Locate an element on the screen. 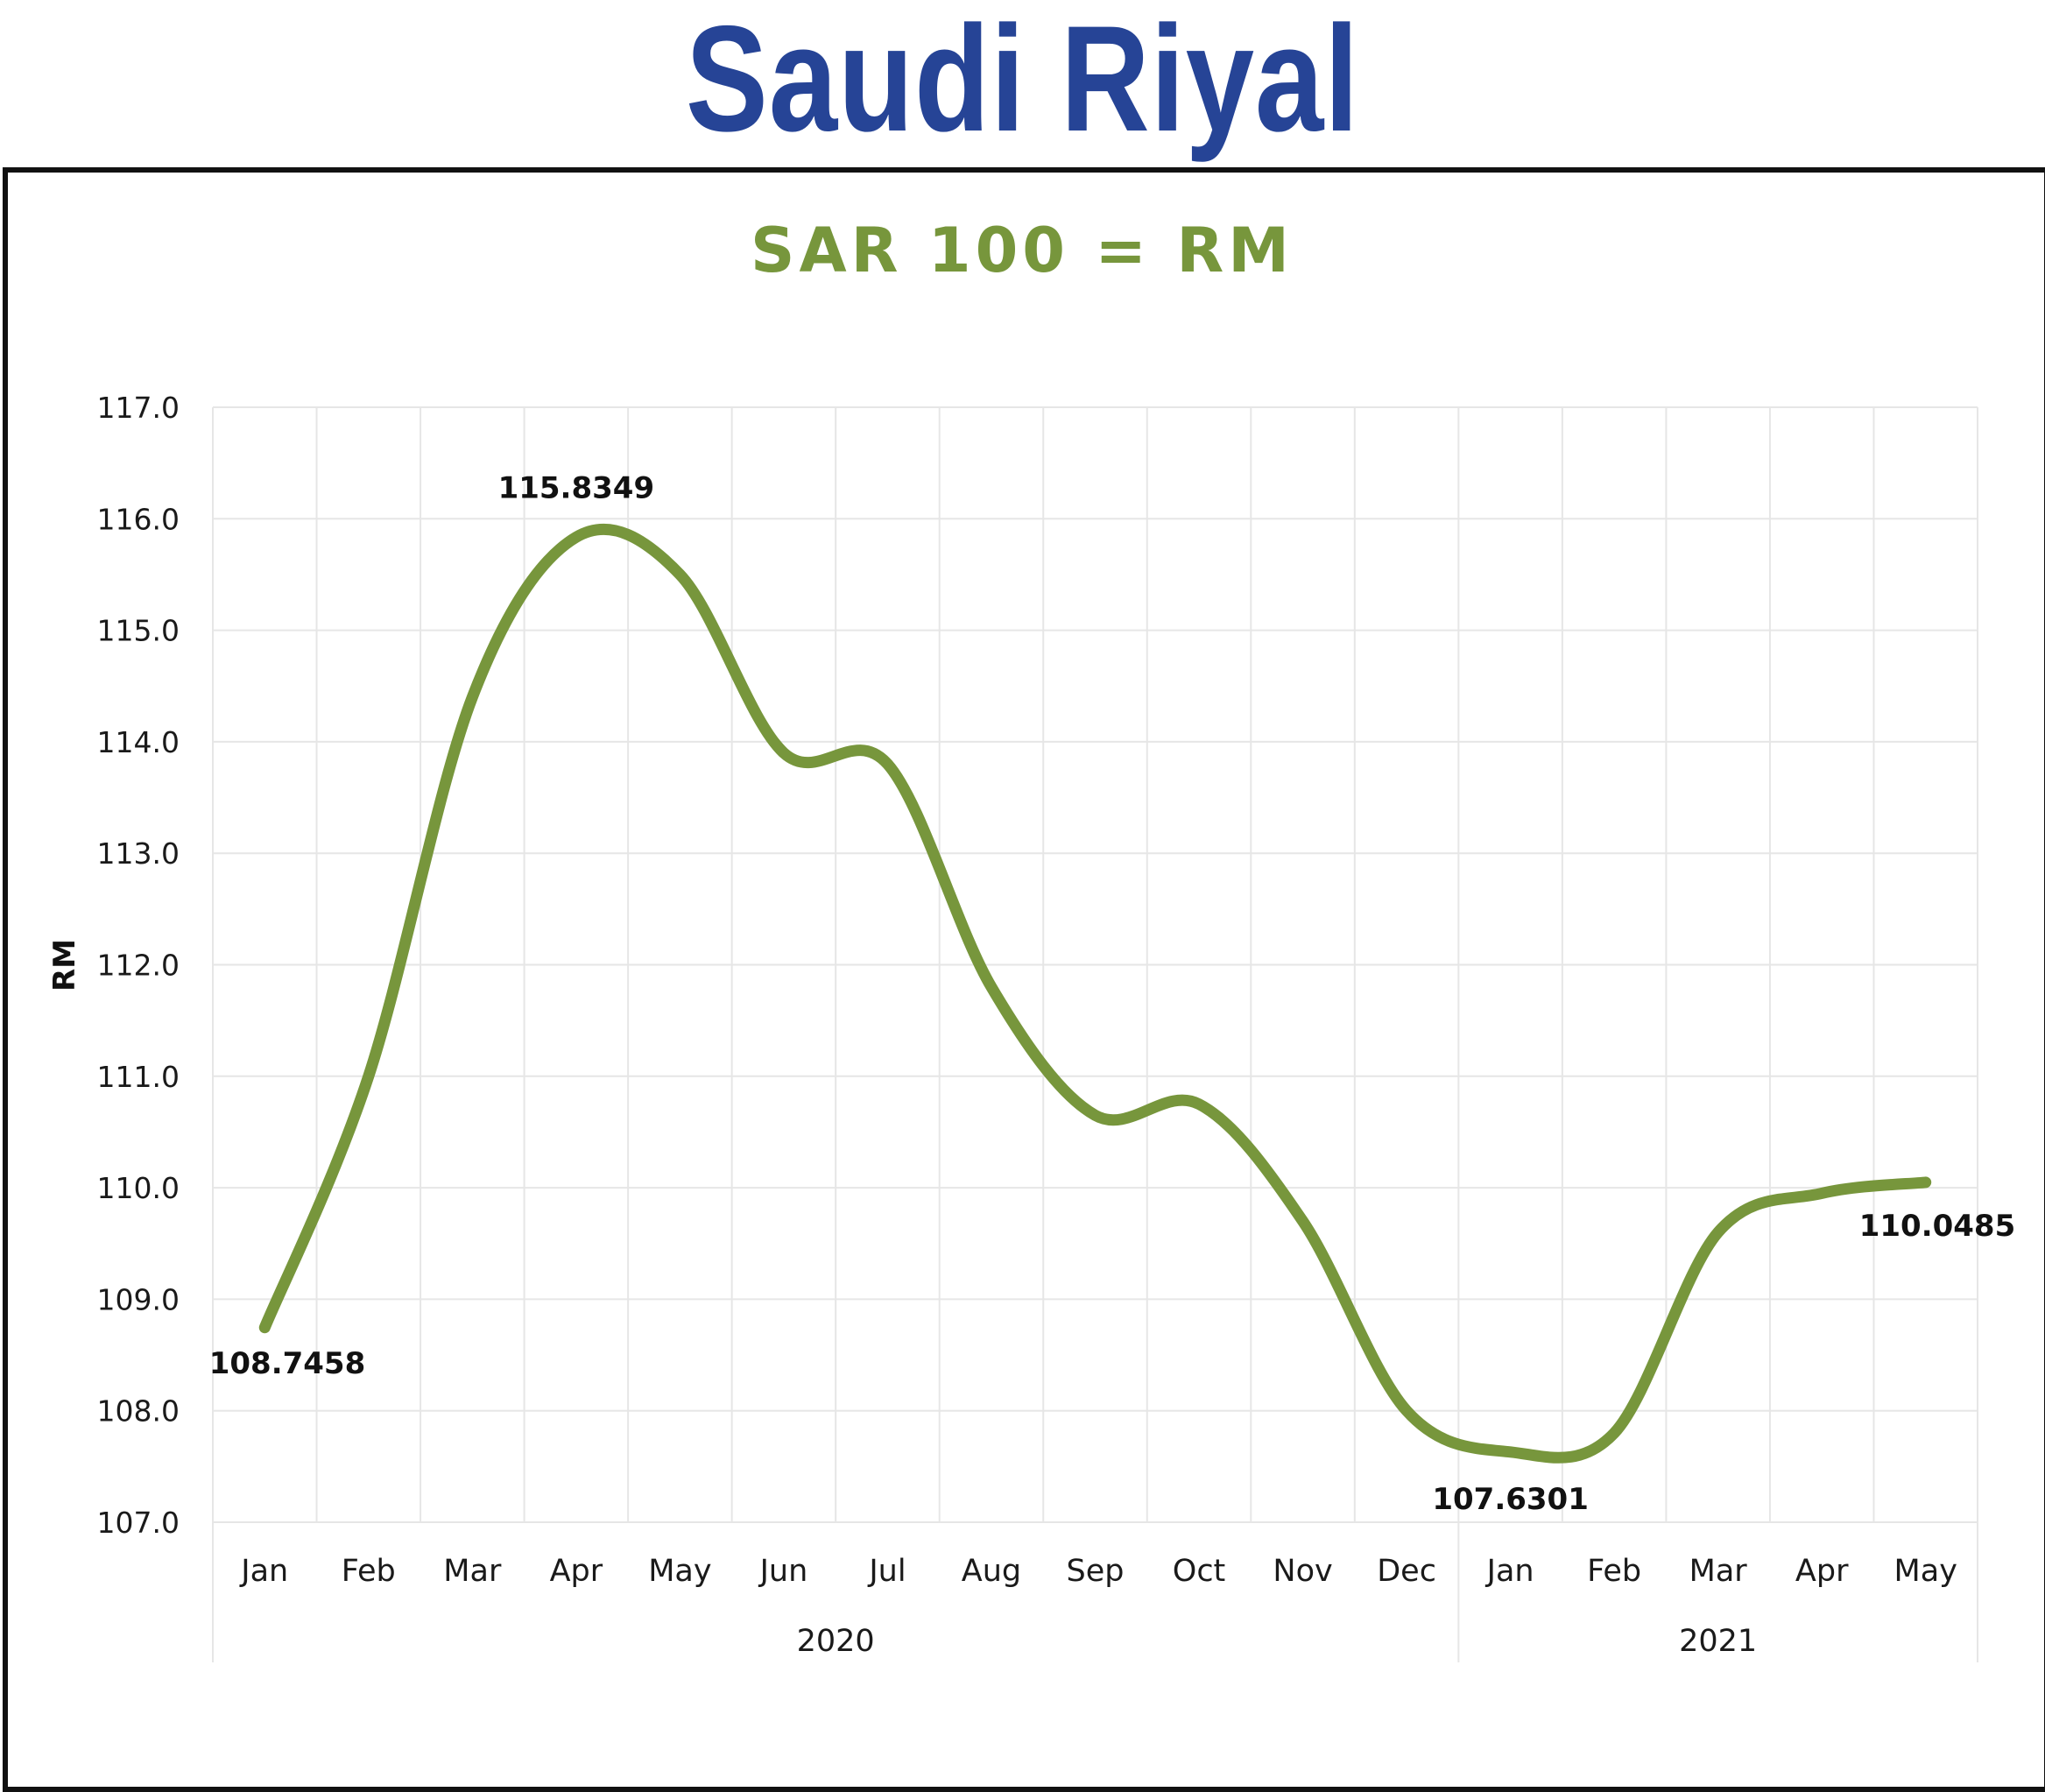  chart-title: SAR 100 = RM is located at coordinates (1022, 250).